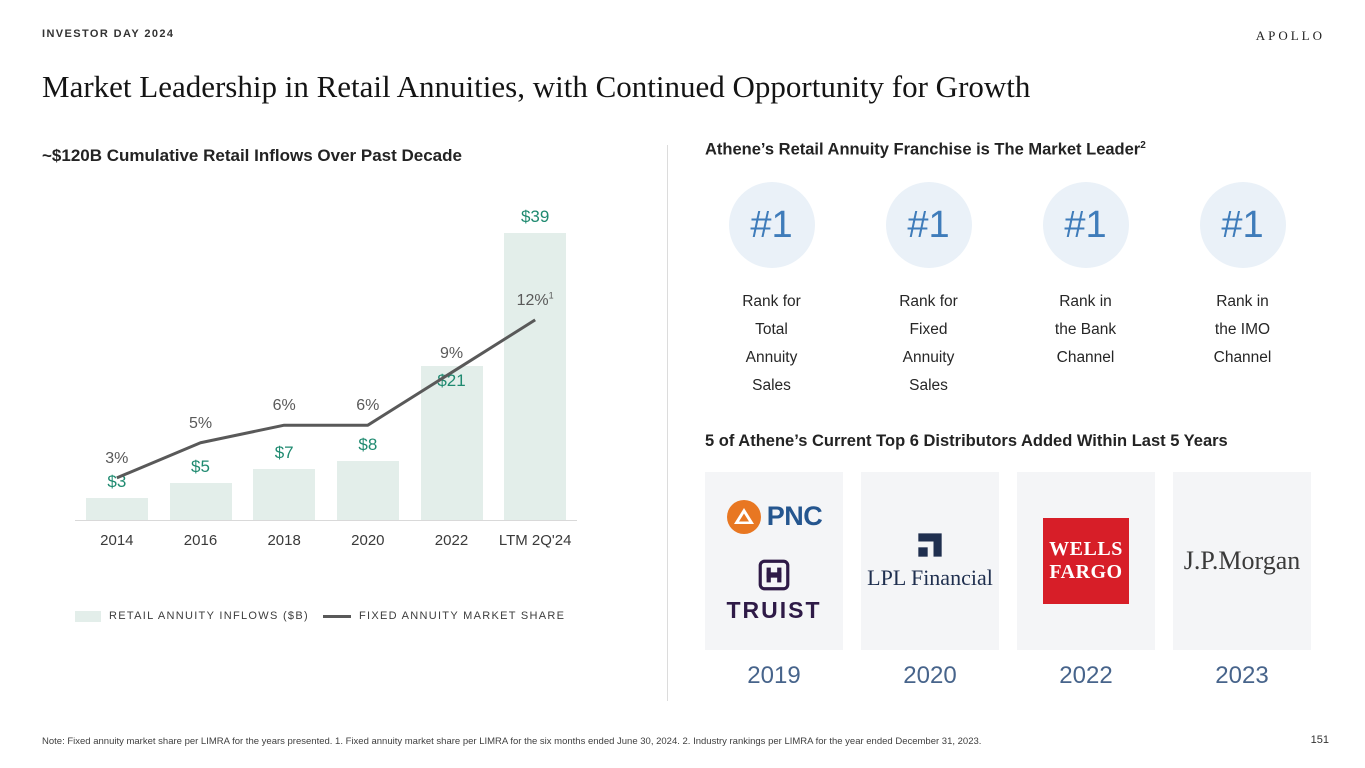 This screenshot has width=1365, height=768. I want to click on x-axis-label: LTM 2Q'24, so click(535, 540).